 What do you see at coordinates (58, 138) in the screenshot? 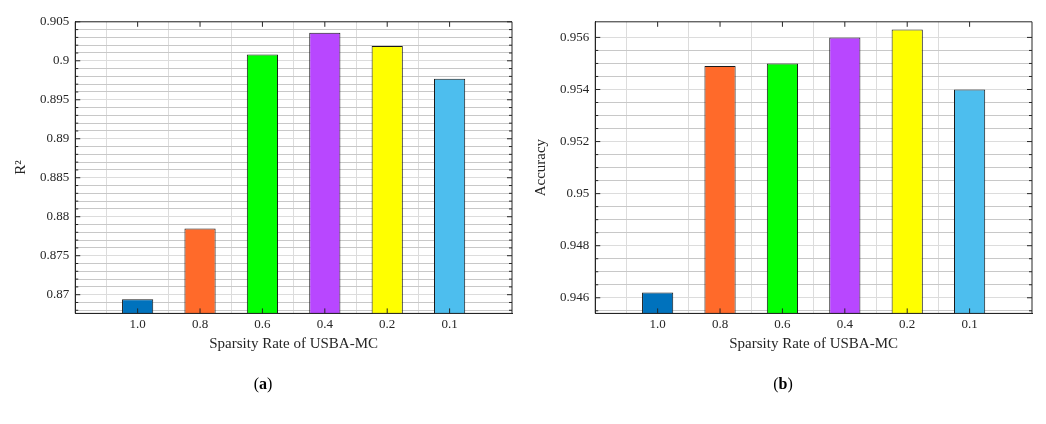
I see `y-tick-label: 0.89` at bounding box center [58, 138].